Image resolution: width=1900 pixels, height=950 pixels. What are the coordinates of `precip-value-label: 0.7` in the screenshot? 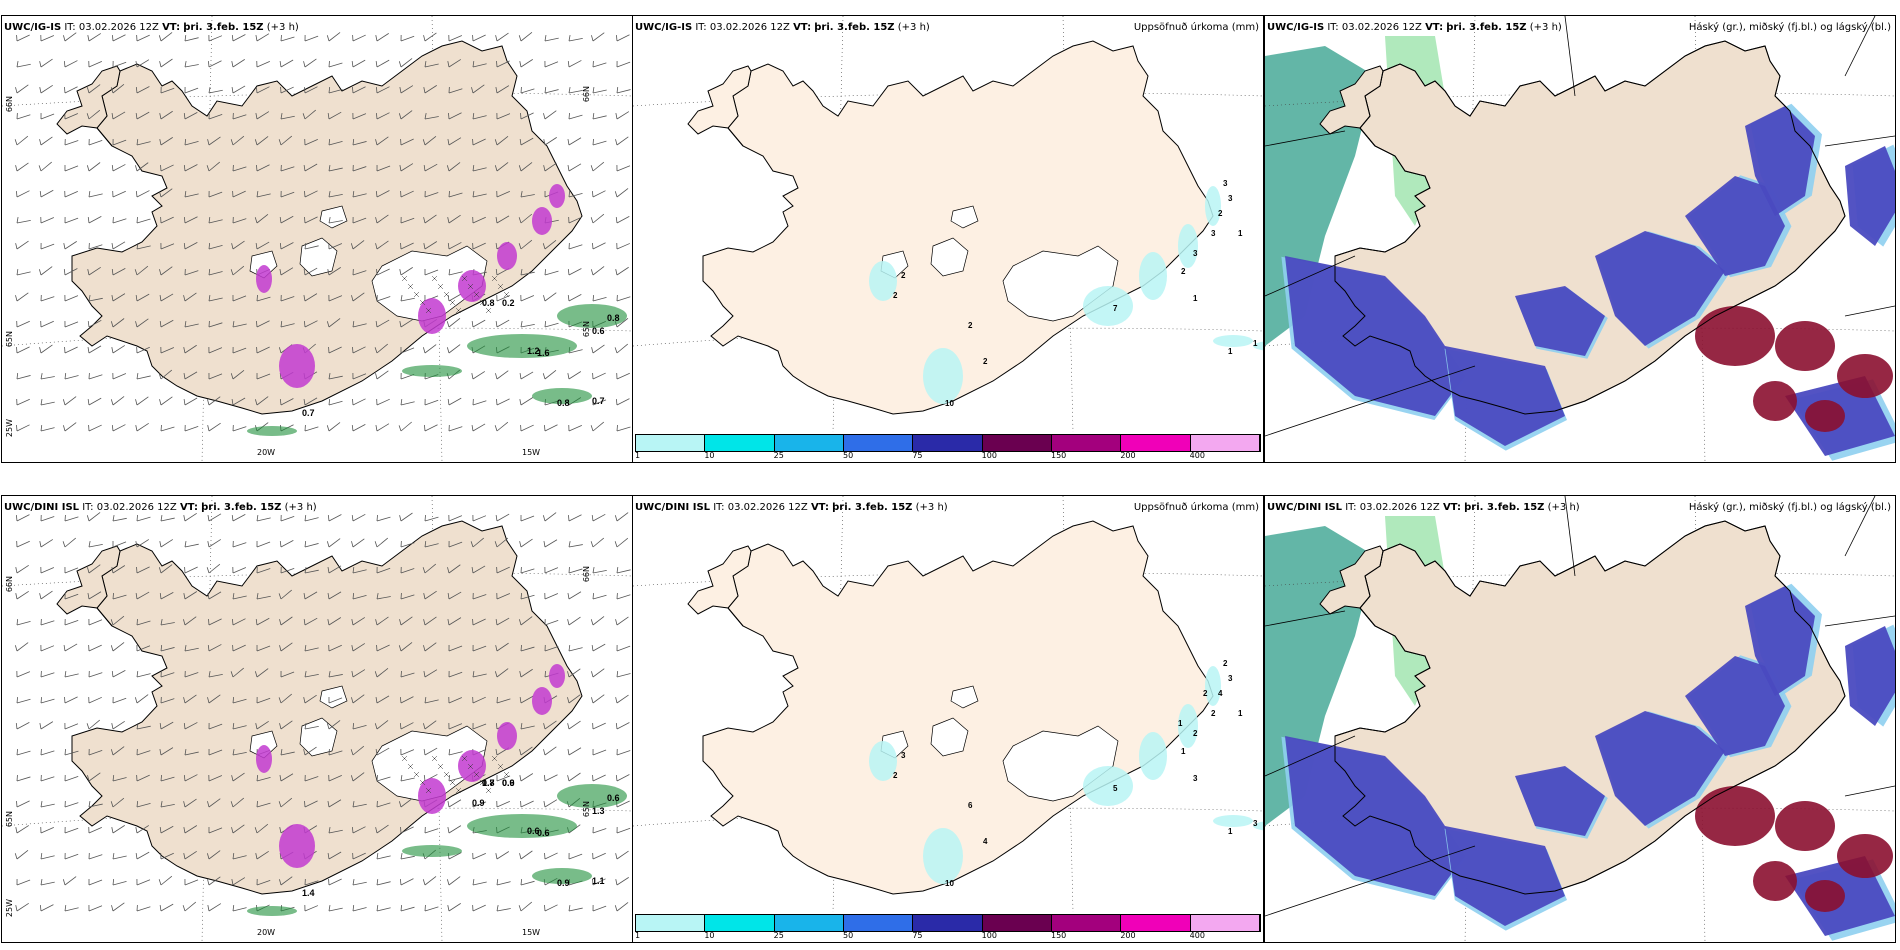 It's located at (488, 783).